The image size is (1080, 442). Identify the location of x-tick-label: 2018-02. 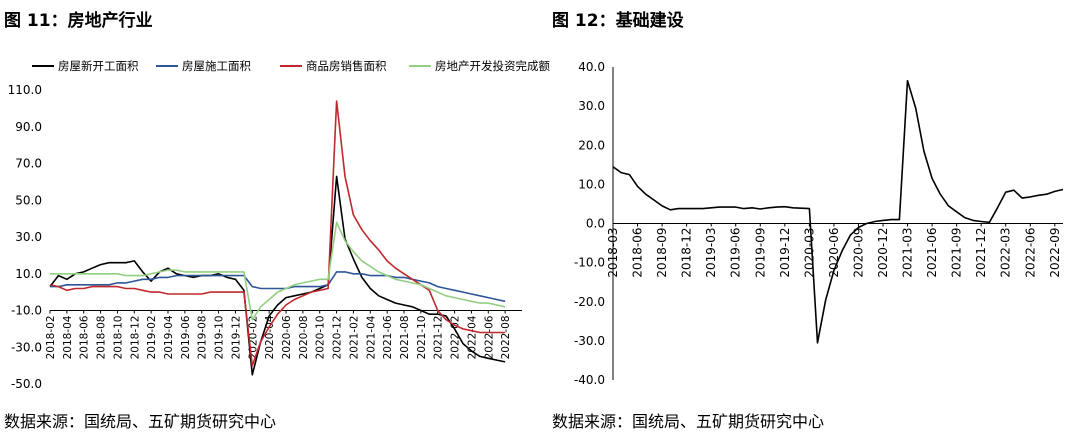
(51, 338).